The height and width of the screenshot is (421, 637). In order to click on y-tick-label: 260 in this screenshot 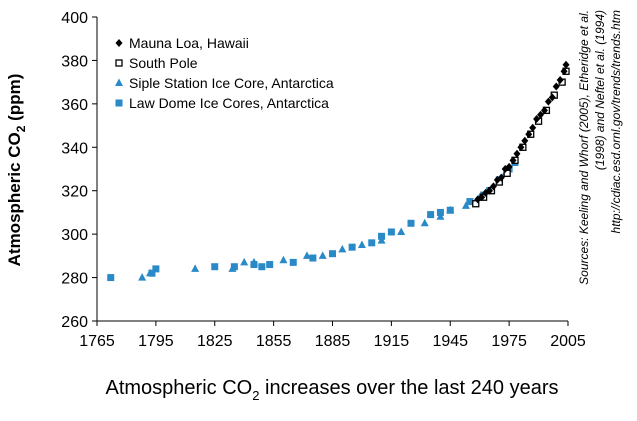, I will do `click(74, 322)`.